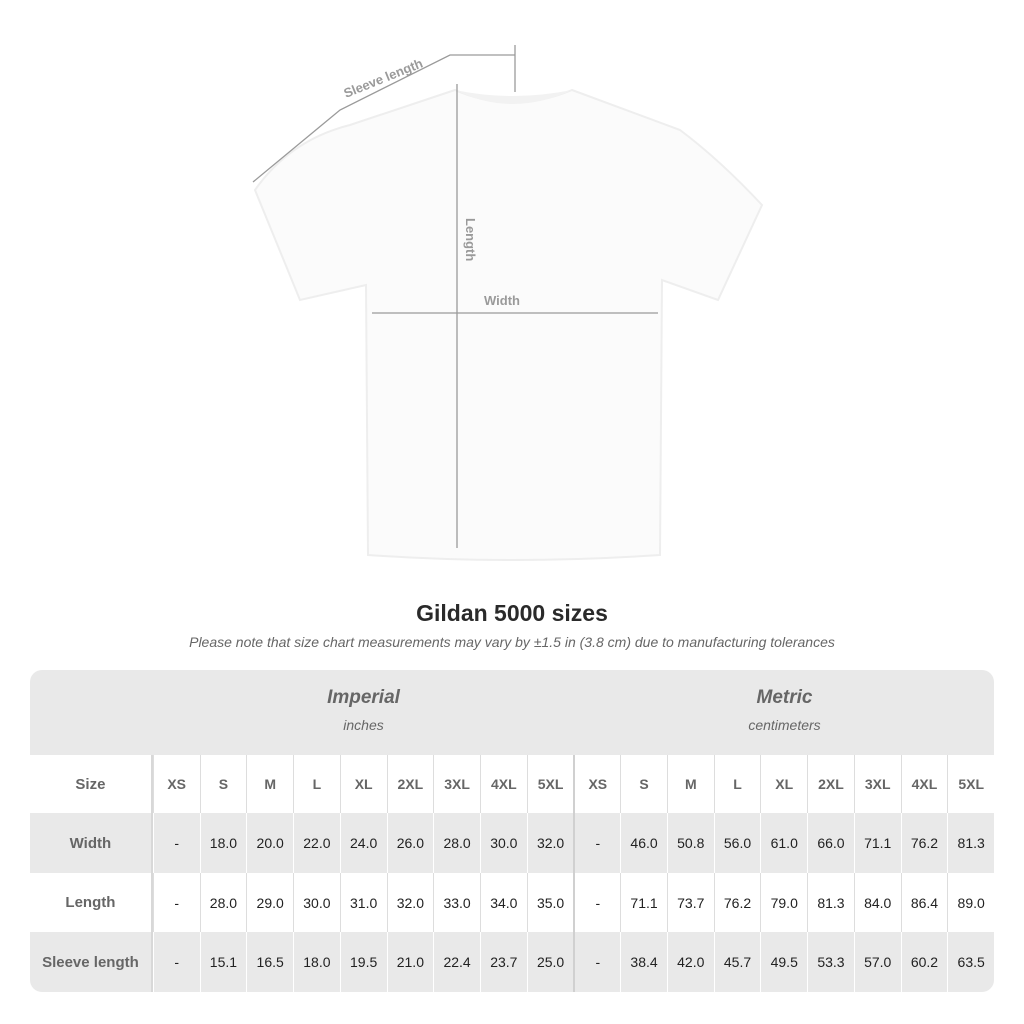  Describe the element at coordinates (512, 613) in the screenshot. I see `page-title: Gildan 5000 sizes` at that location.